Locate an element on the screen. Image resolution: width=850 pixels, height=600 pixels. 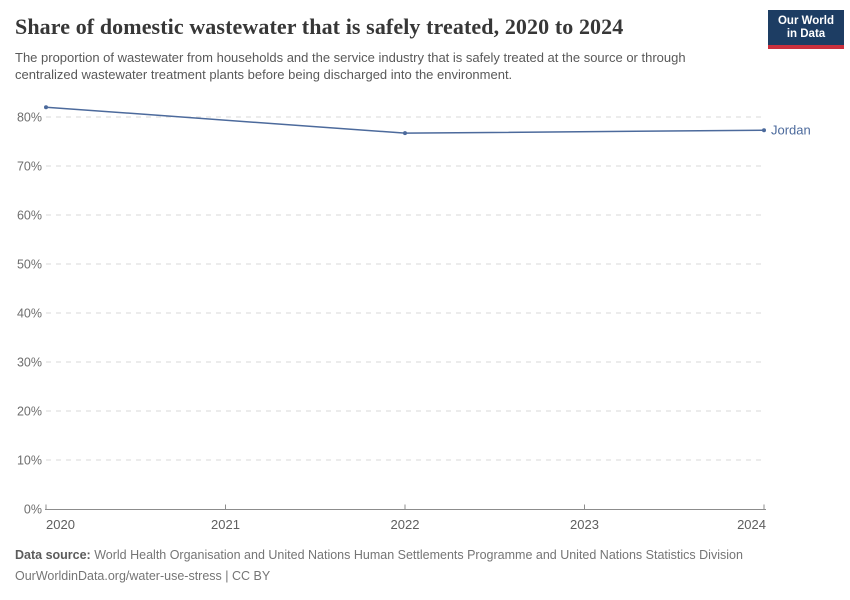
x-tick-label: 2021 is located at coordinates (225, 524).